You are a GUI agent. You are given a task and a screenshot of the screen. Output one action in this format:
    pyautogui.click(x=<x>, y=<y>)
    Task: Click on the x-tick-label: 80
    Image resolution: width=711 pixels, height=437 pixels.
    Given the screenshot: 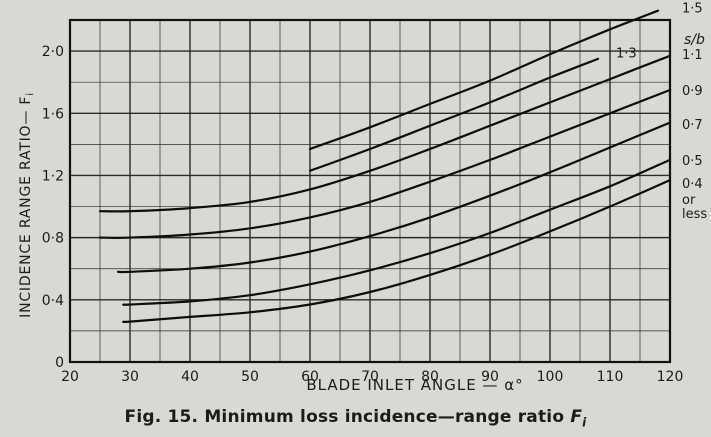 What is the action you would take?
    pyautogui.click(x=430, y=377)
    